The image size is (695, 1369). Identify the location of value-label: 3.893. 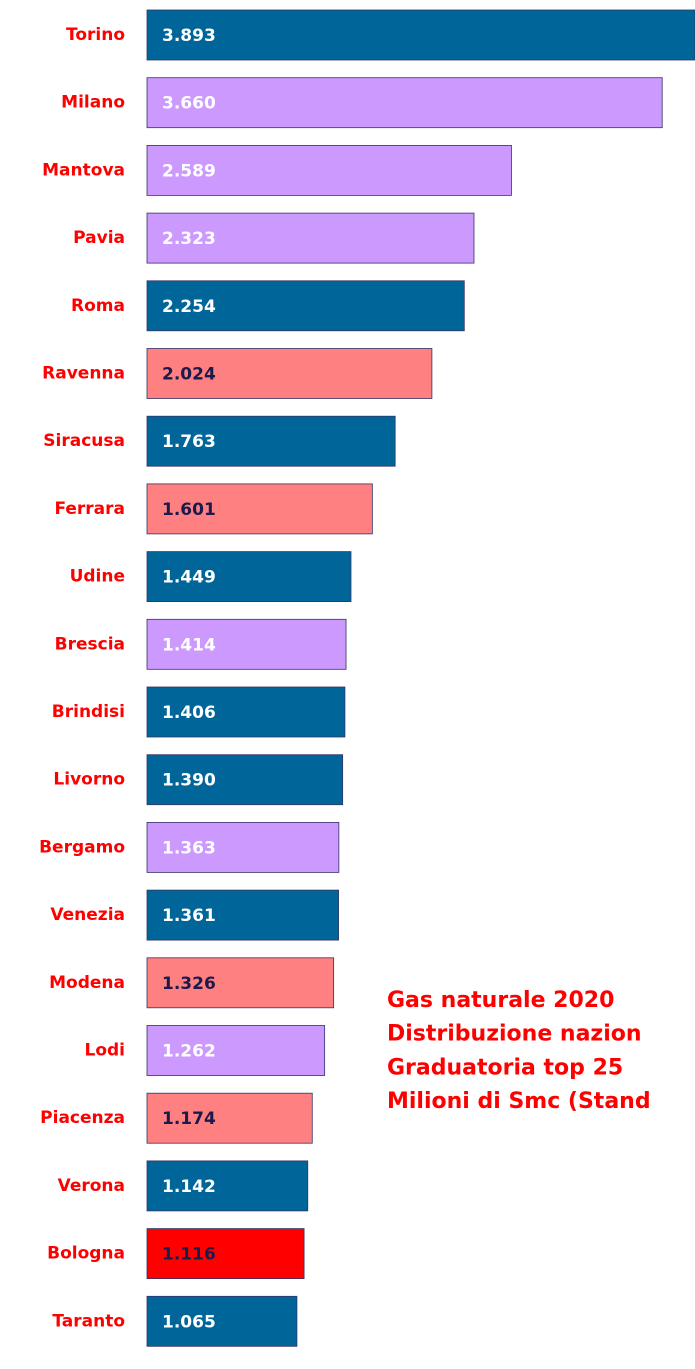
(189, 36).